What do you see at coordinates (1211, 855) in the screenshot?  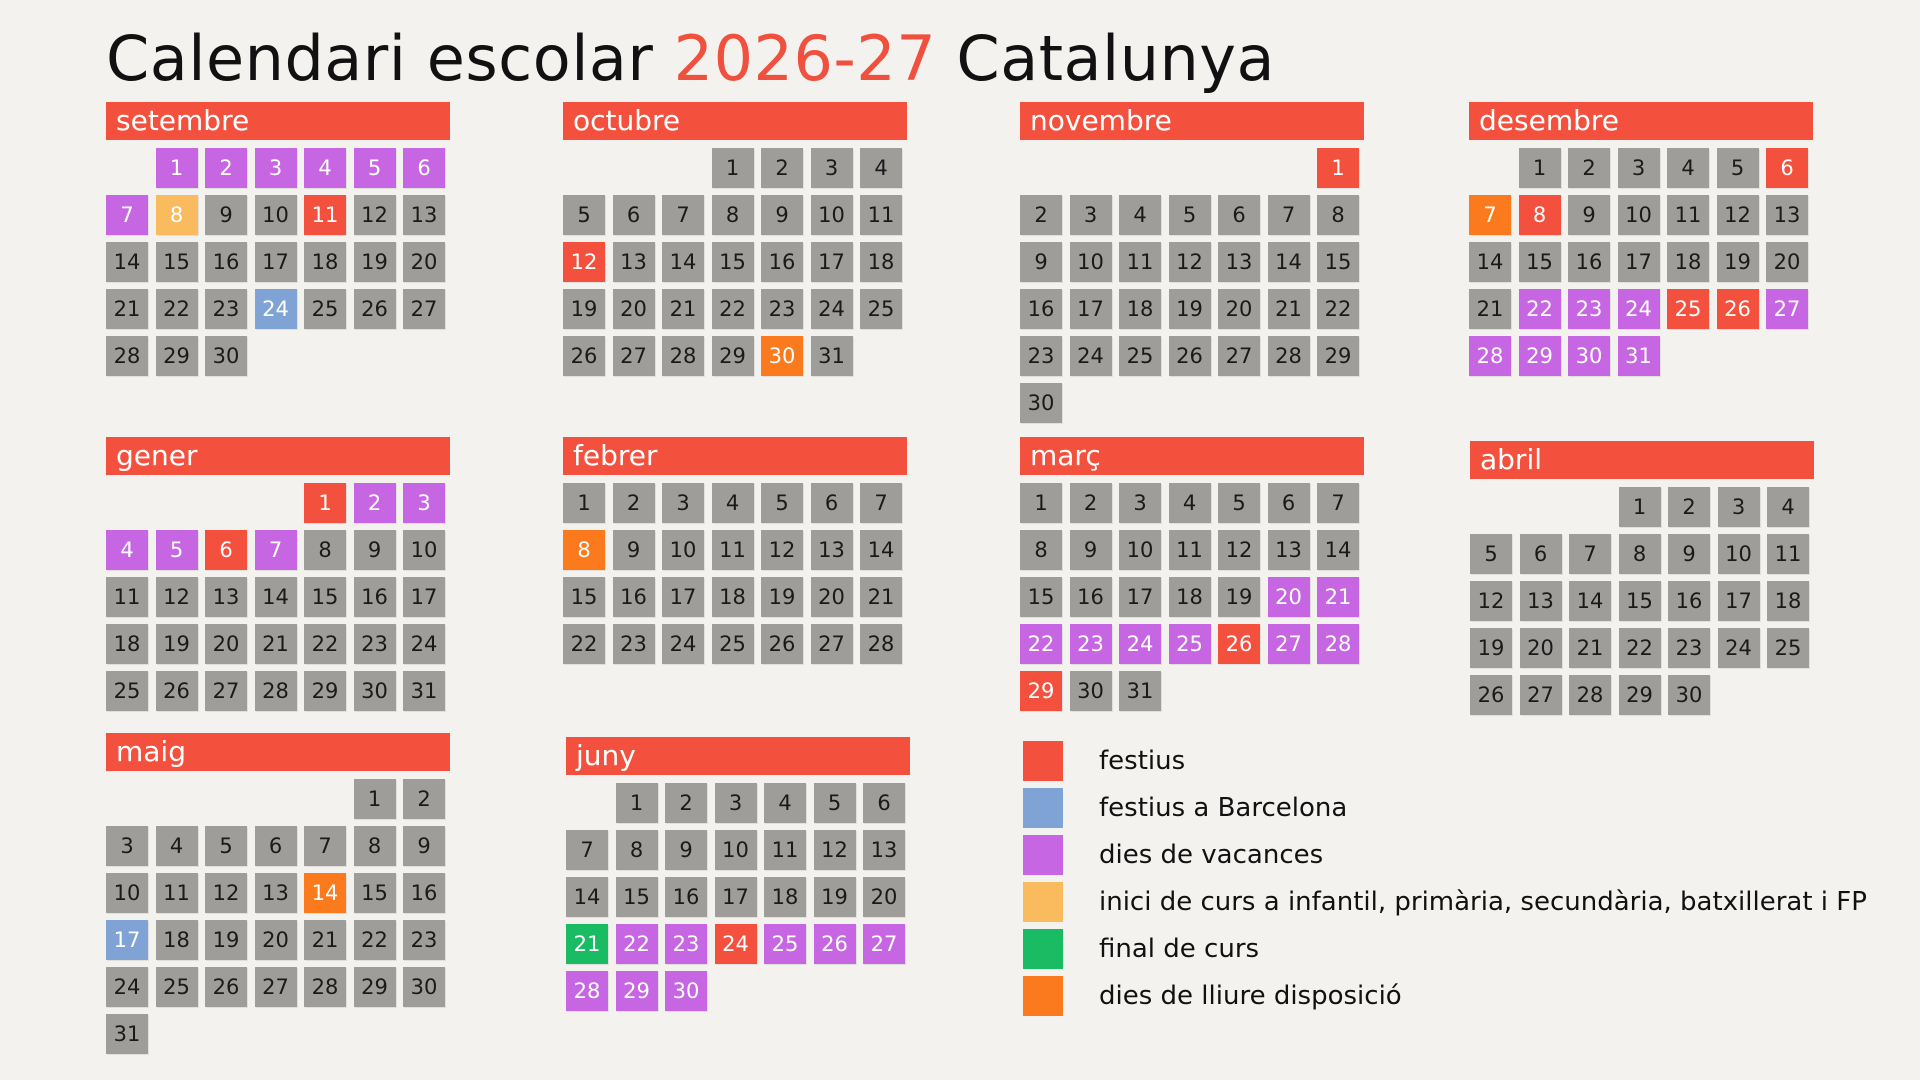 I see `legend-label: dies de vacances` at bounding box center [1211, 855].